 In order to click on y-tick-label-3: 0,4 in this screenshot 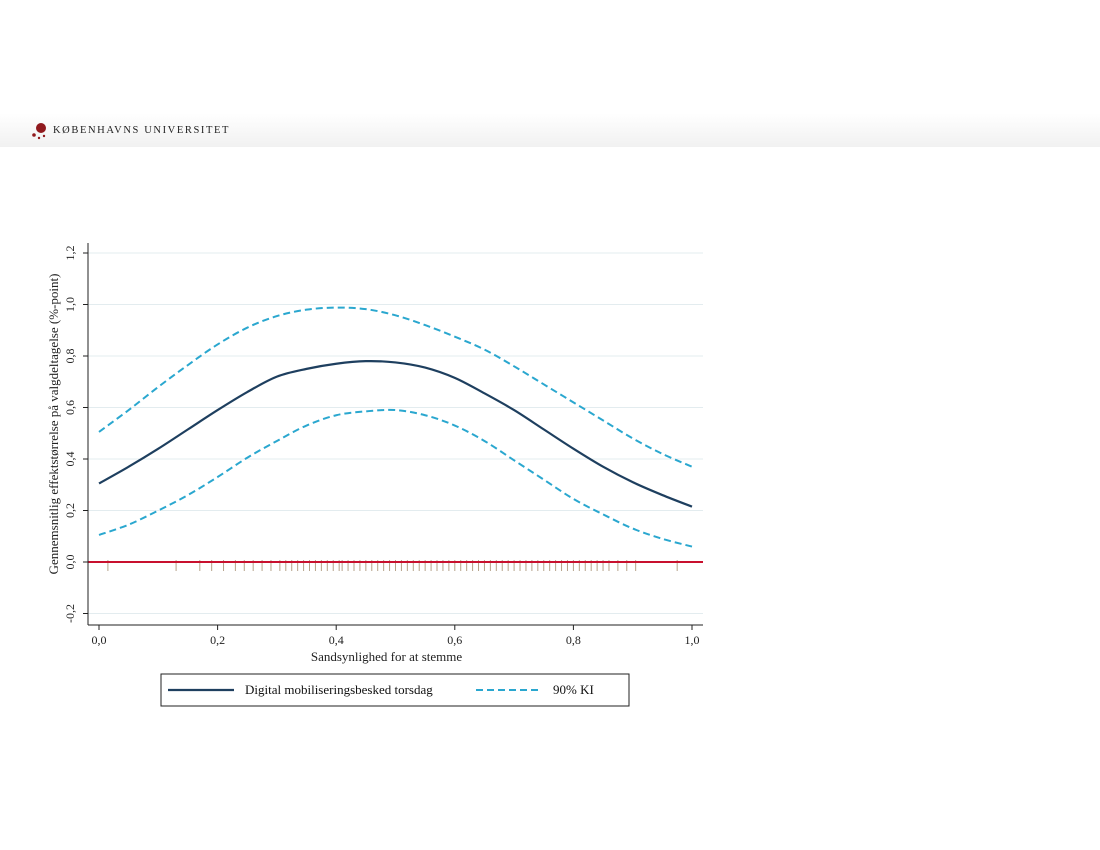, I will do `click(70, 459)`.